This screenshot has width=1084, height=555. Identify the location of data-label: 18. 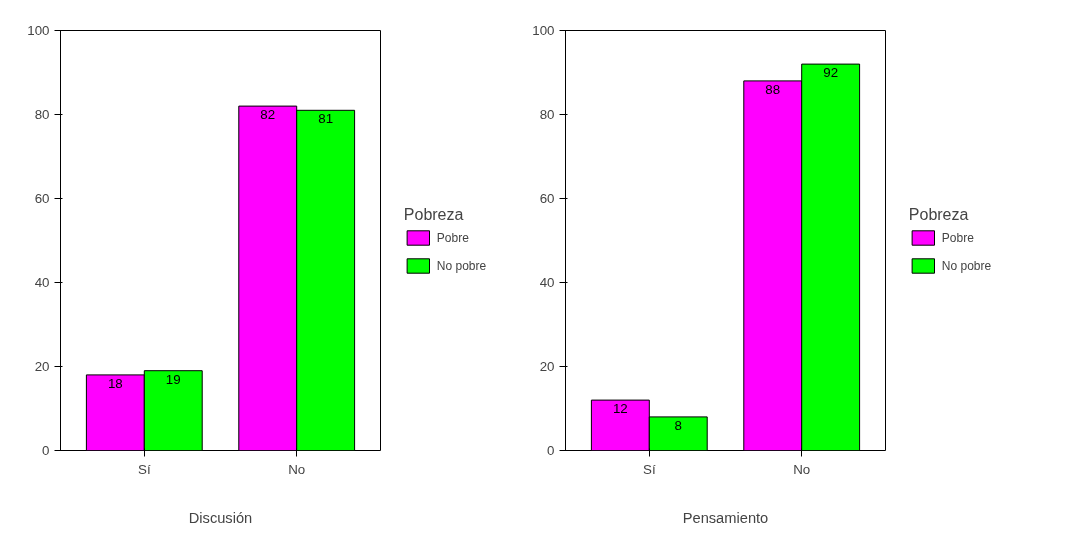
(115, 383).